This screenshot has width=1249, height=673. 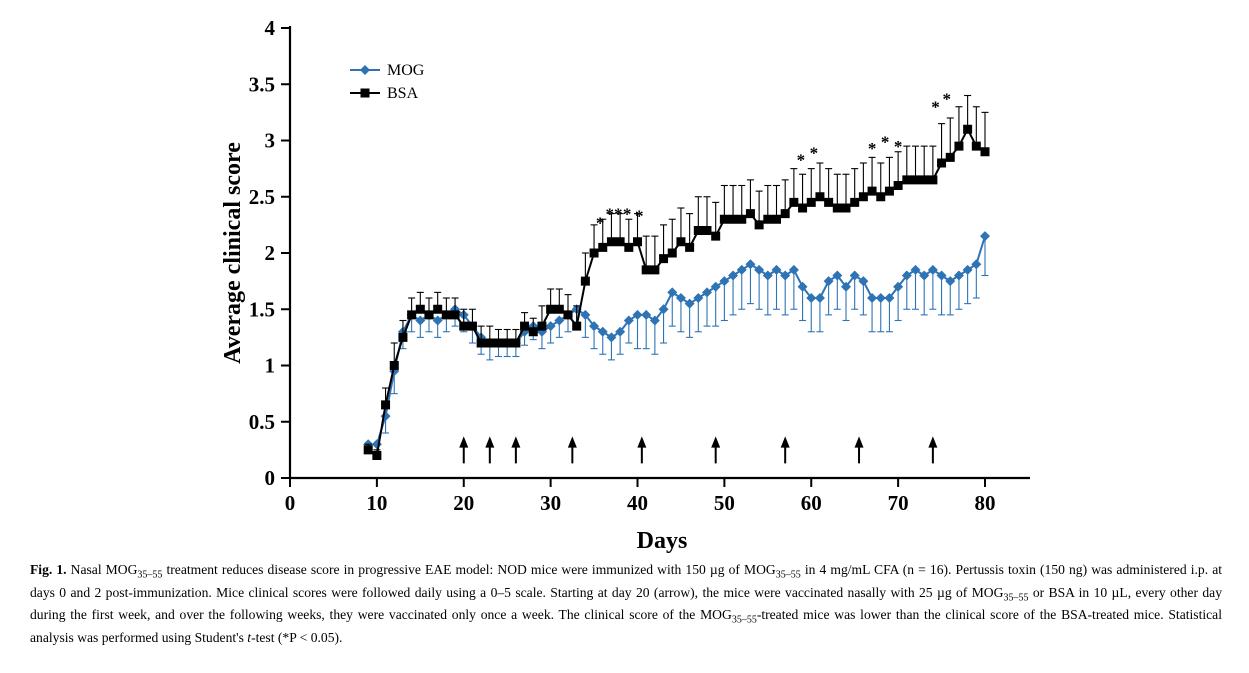 I want to click on y-tick-label: 3.5, so click(x=262, y=84).